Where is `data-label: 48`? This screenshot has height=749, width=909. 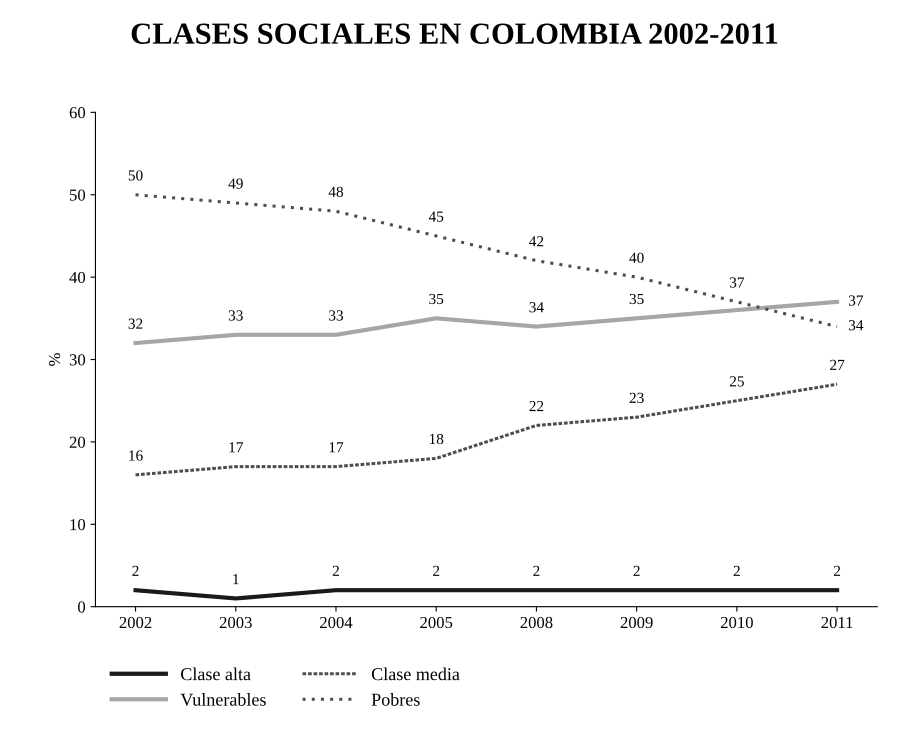 data-label: 48 is located at coordinates (336, 192).